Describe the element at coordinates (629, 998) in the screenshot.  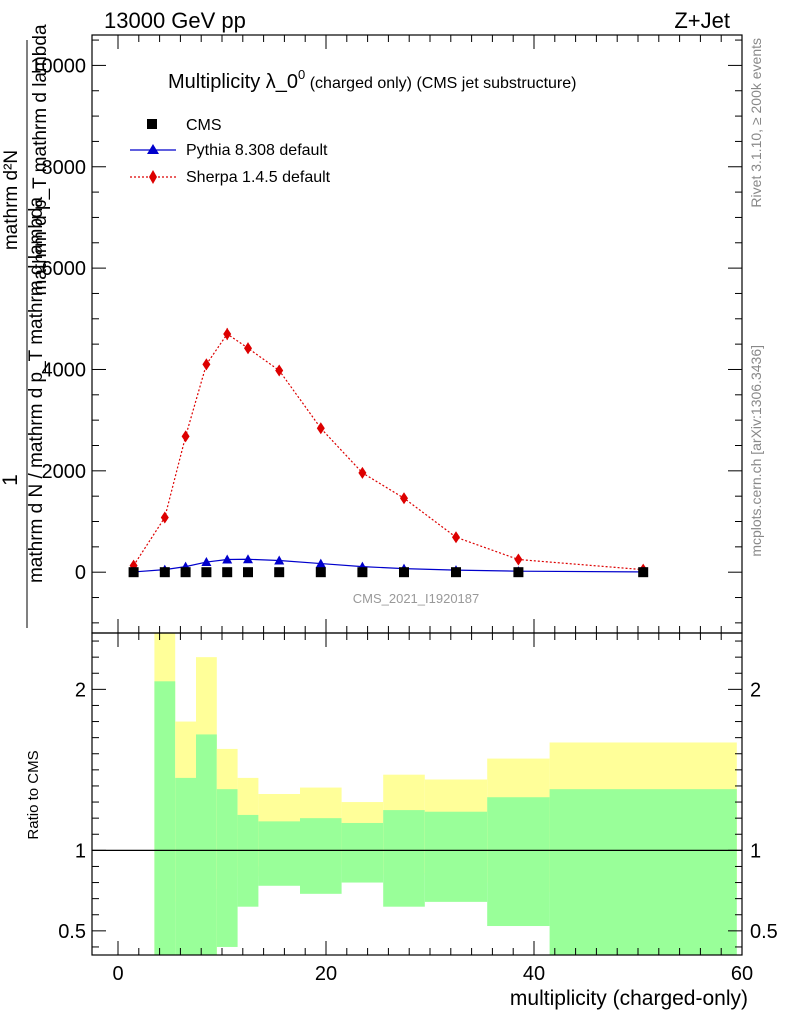
I see `ratio-xlabel: multiplicity (charged-only)` at that location.